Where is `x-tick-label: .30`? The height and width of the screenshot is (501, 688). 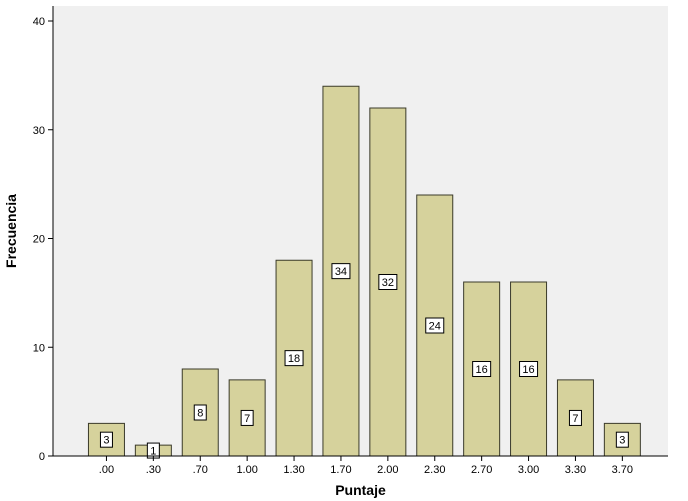
x-tick-label: .30 is located at coordinates (153, 470).